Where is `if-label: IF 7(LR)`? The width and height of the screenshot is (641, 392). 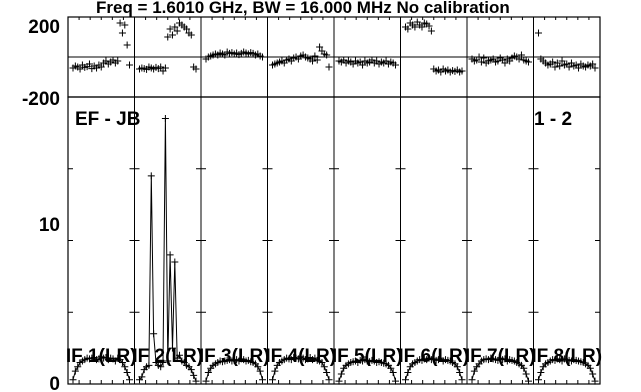
if-label: IF 7(LR) is located at coordinates (500, 356).